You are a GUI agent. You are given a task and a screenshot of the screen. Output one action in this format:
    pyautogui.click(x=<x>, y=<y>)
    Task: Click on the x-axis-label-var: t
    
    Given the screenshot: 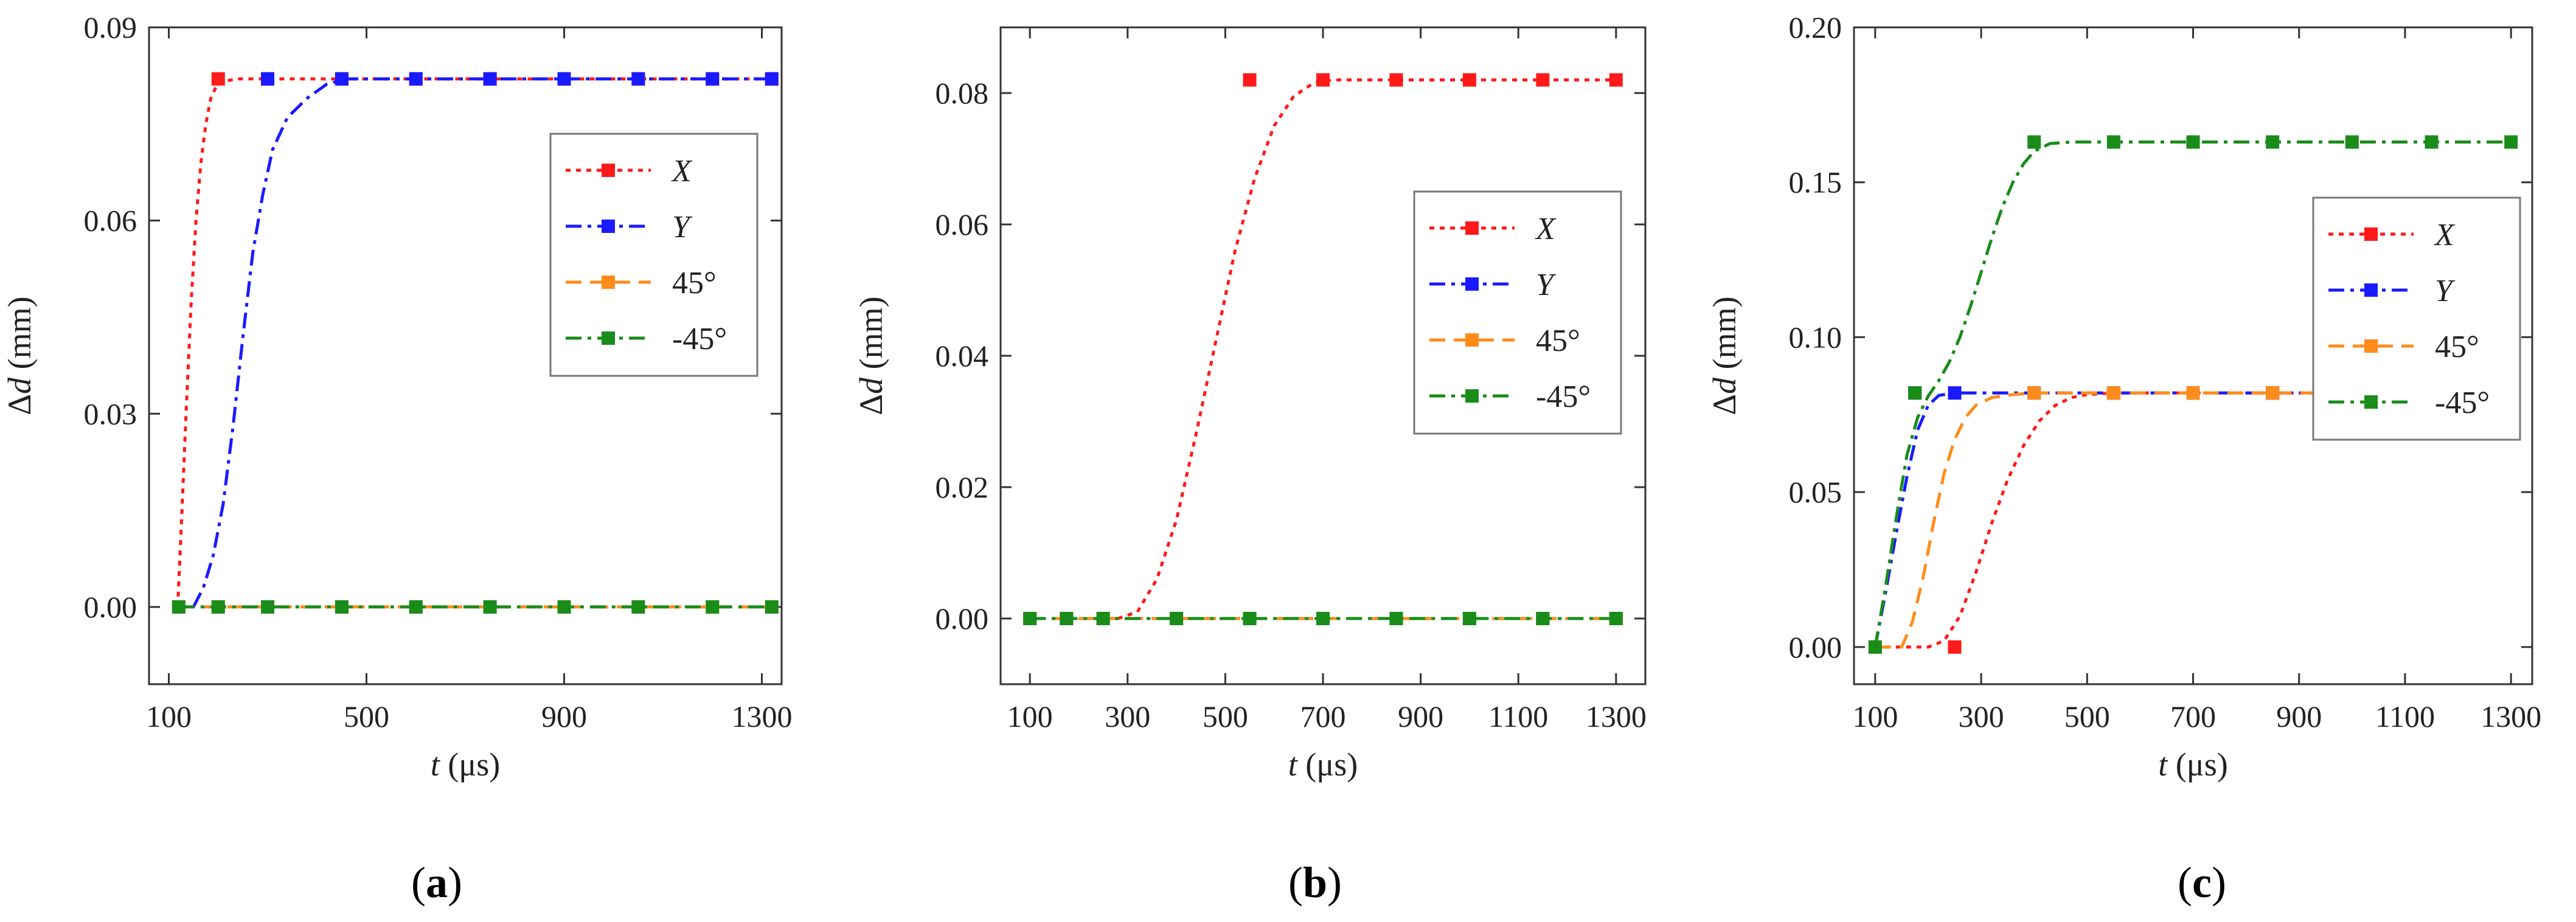 What is the action you would take?
    pyautogui.click(x=2163, y=764)
    